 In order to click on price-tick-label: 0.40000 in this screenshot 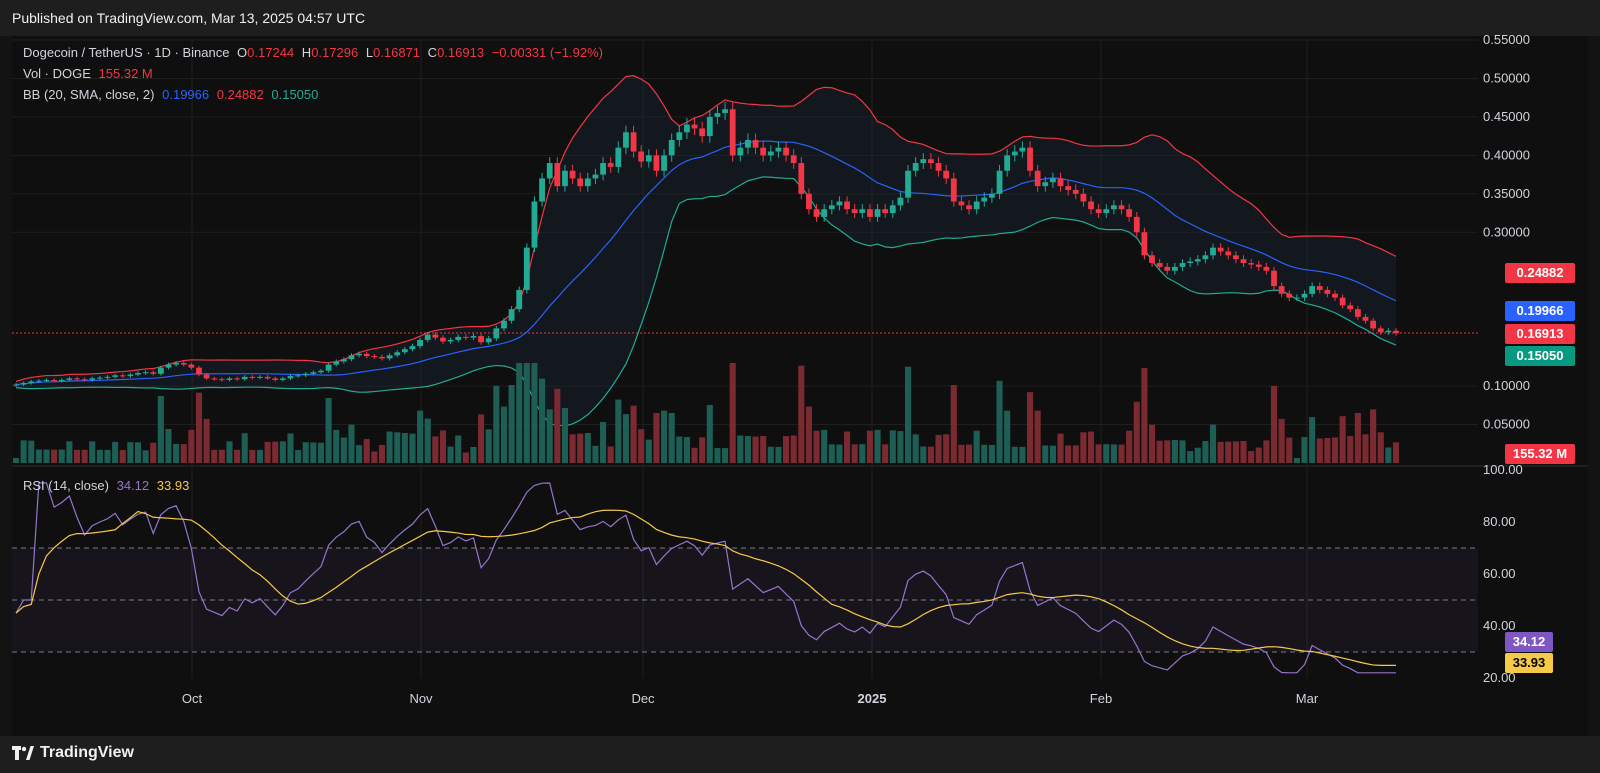, I will do `click(1506, 154)`.